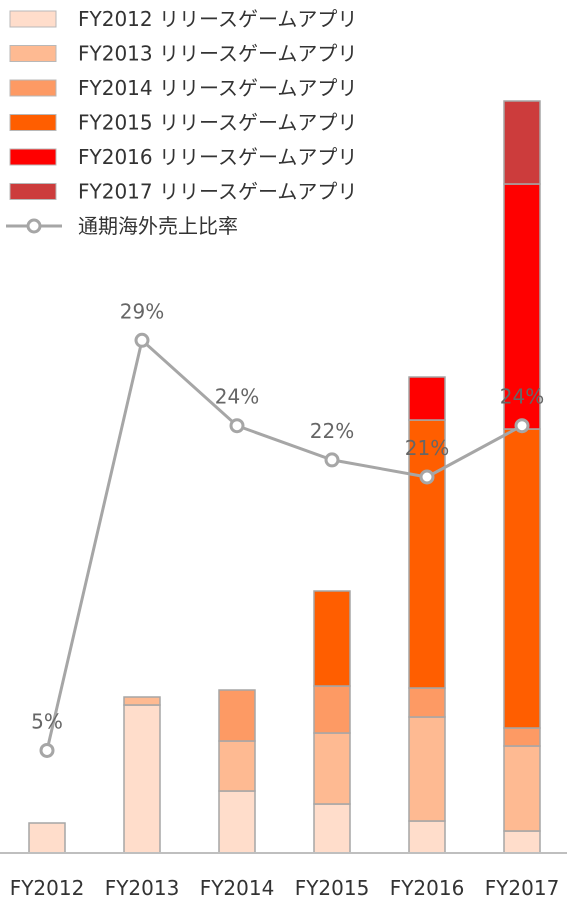 The image size is (567, 897). What do you see at coordinates (47, 721) in the screenshot?
I see `ratio-data-label: 5%` at bounding box center [47, 721].